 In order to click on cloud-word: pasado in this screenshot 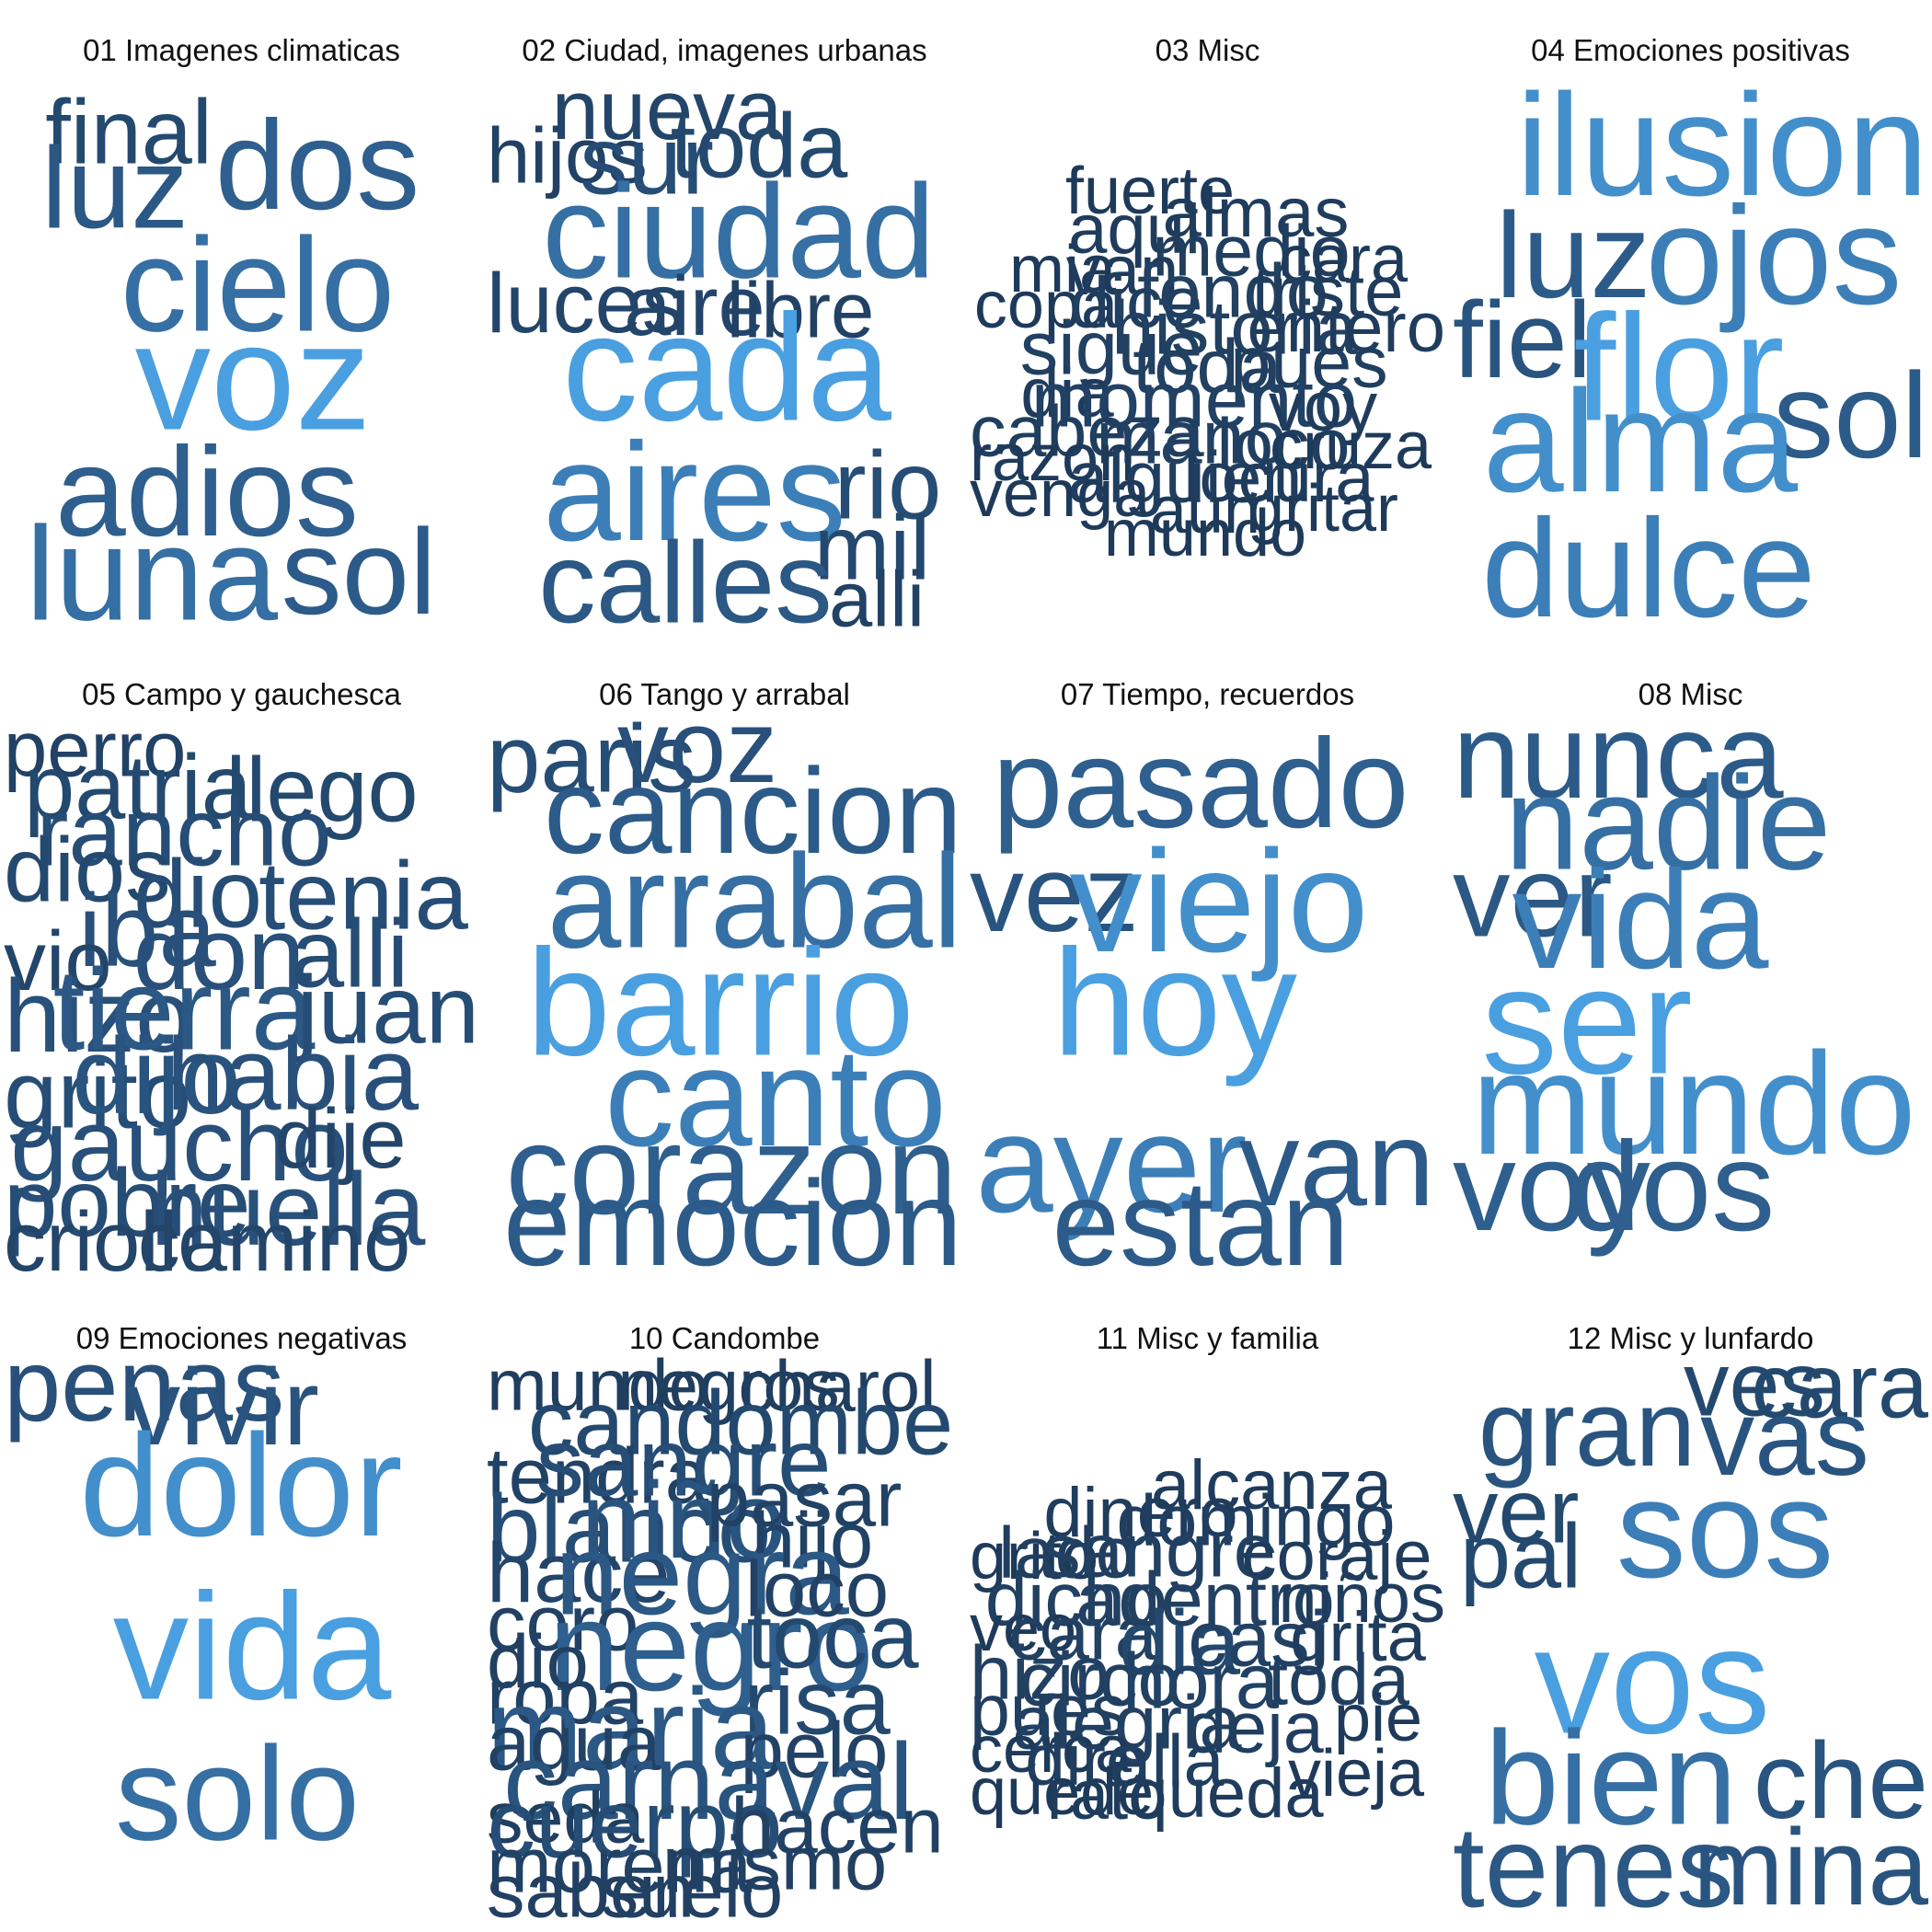, I will do `click(1200, 784)`.